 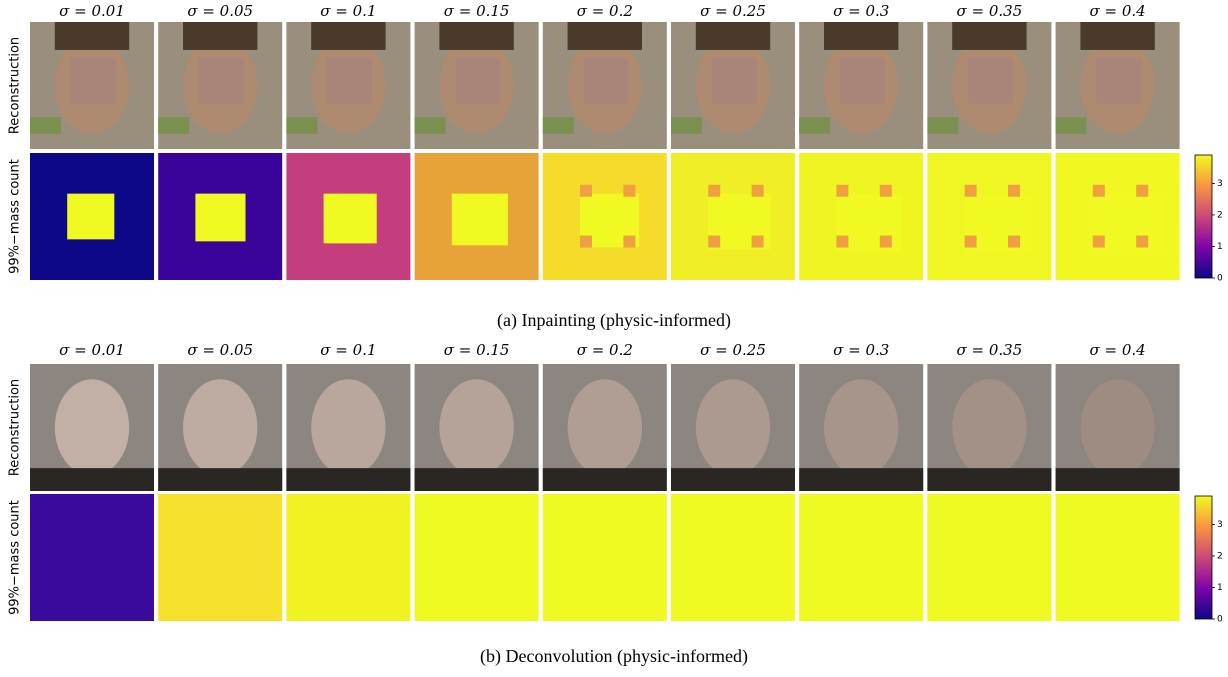 What do you see at coordinates (1220, 247) in the screenshot?
I see `colorbar-tick-label: 1` at bounding box center [1220, 247].